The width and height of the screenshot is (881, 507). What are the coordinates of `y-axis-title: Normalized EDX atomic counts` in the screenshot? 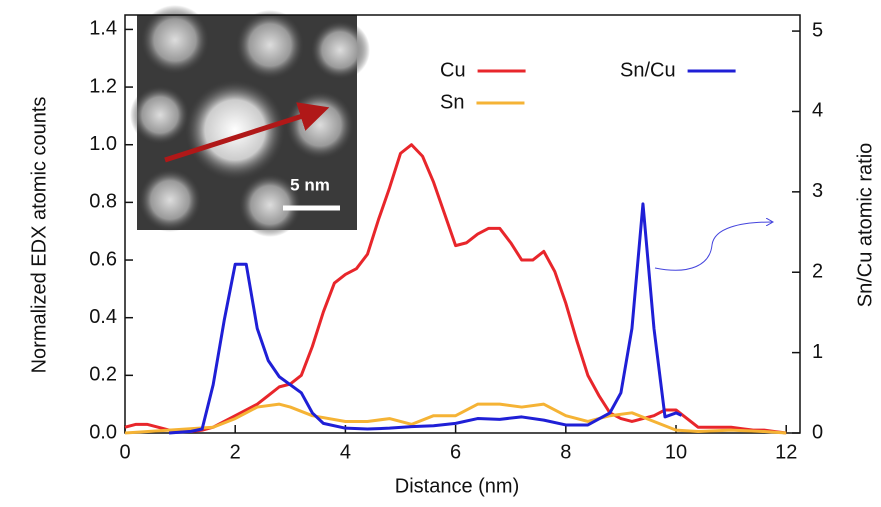 It's located at (39, 235).